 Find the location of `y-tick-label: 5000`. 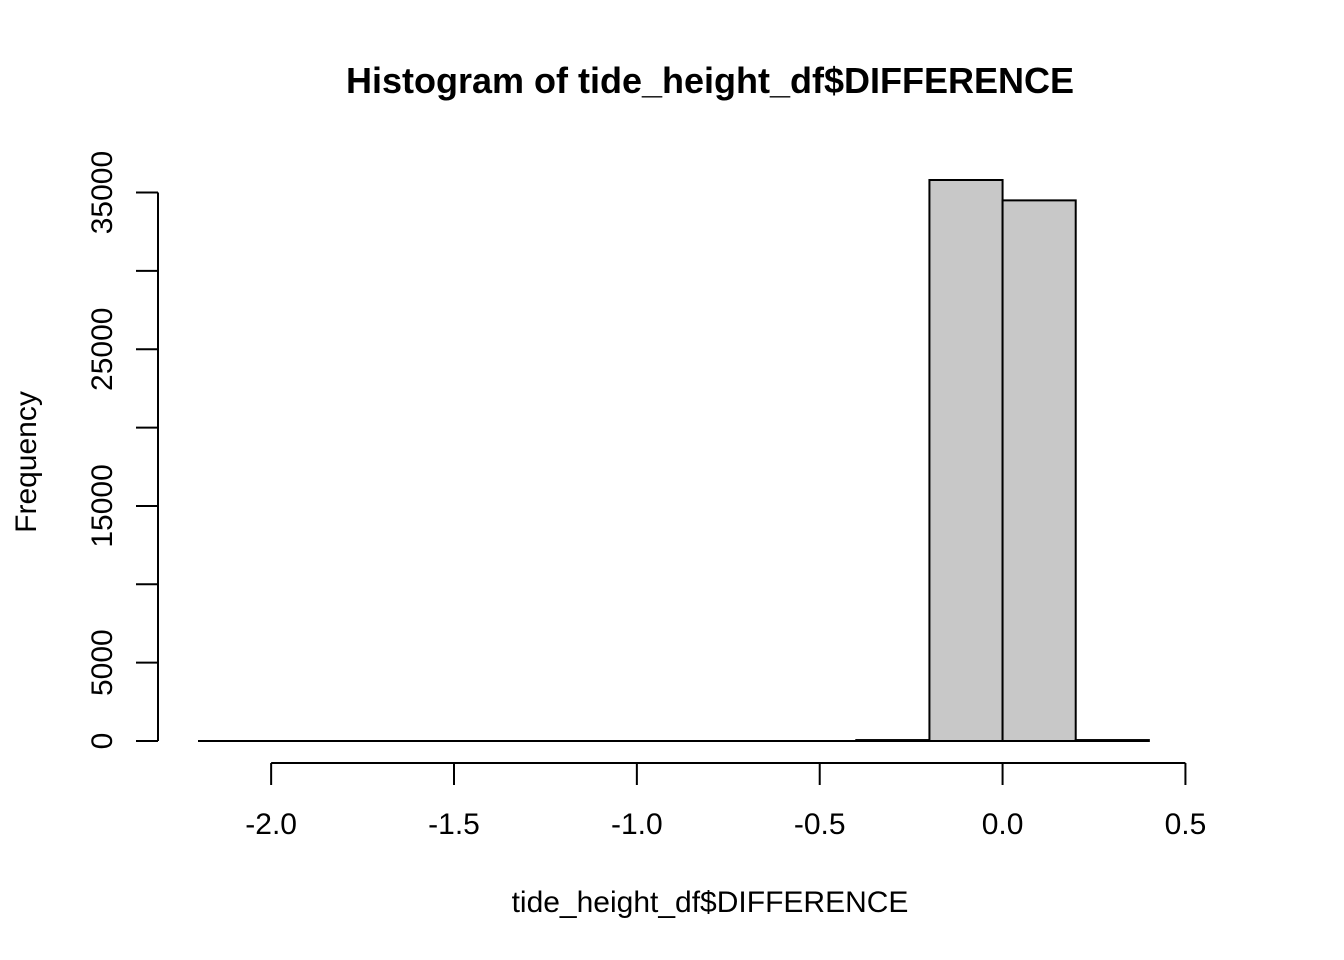

y-tick-label: 5000 is located at coordinates (102, 662).